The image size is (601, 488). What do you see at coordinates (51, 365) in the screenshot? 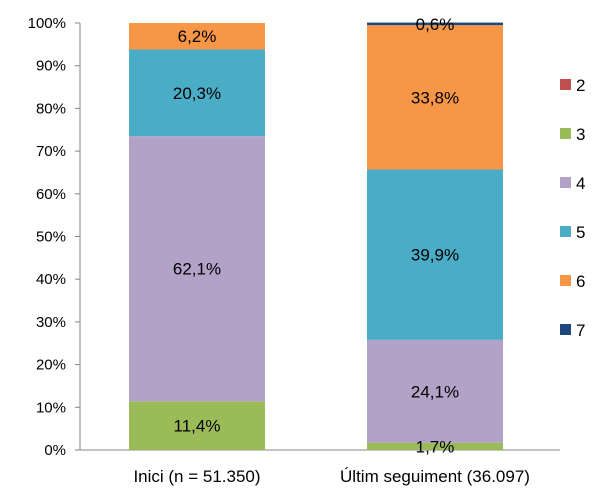
I see `y-tick-label: 20%` at bounding box center [51, 365].